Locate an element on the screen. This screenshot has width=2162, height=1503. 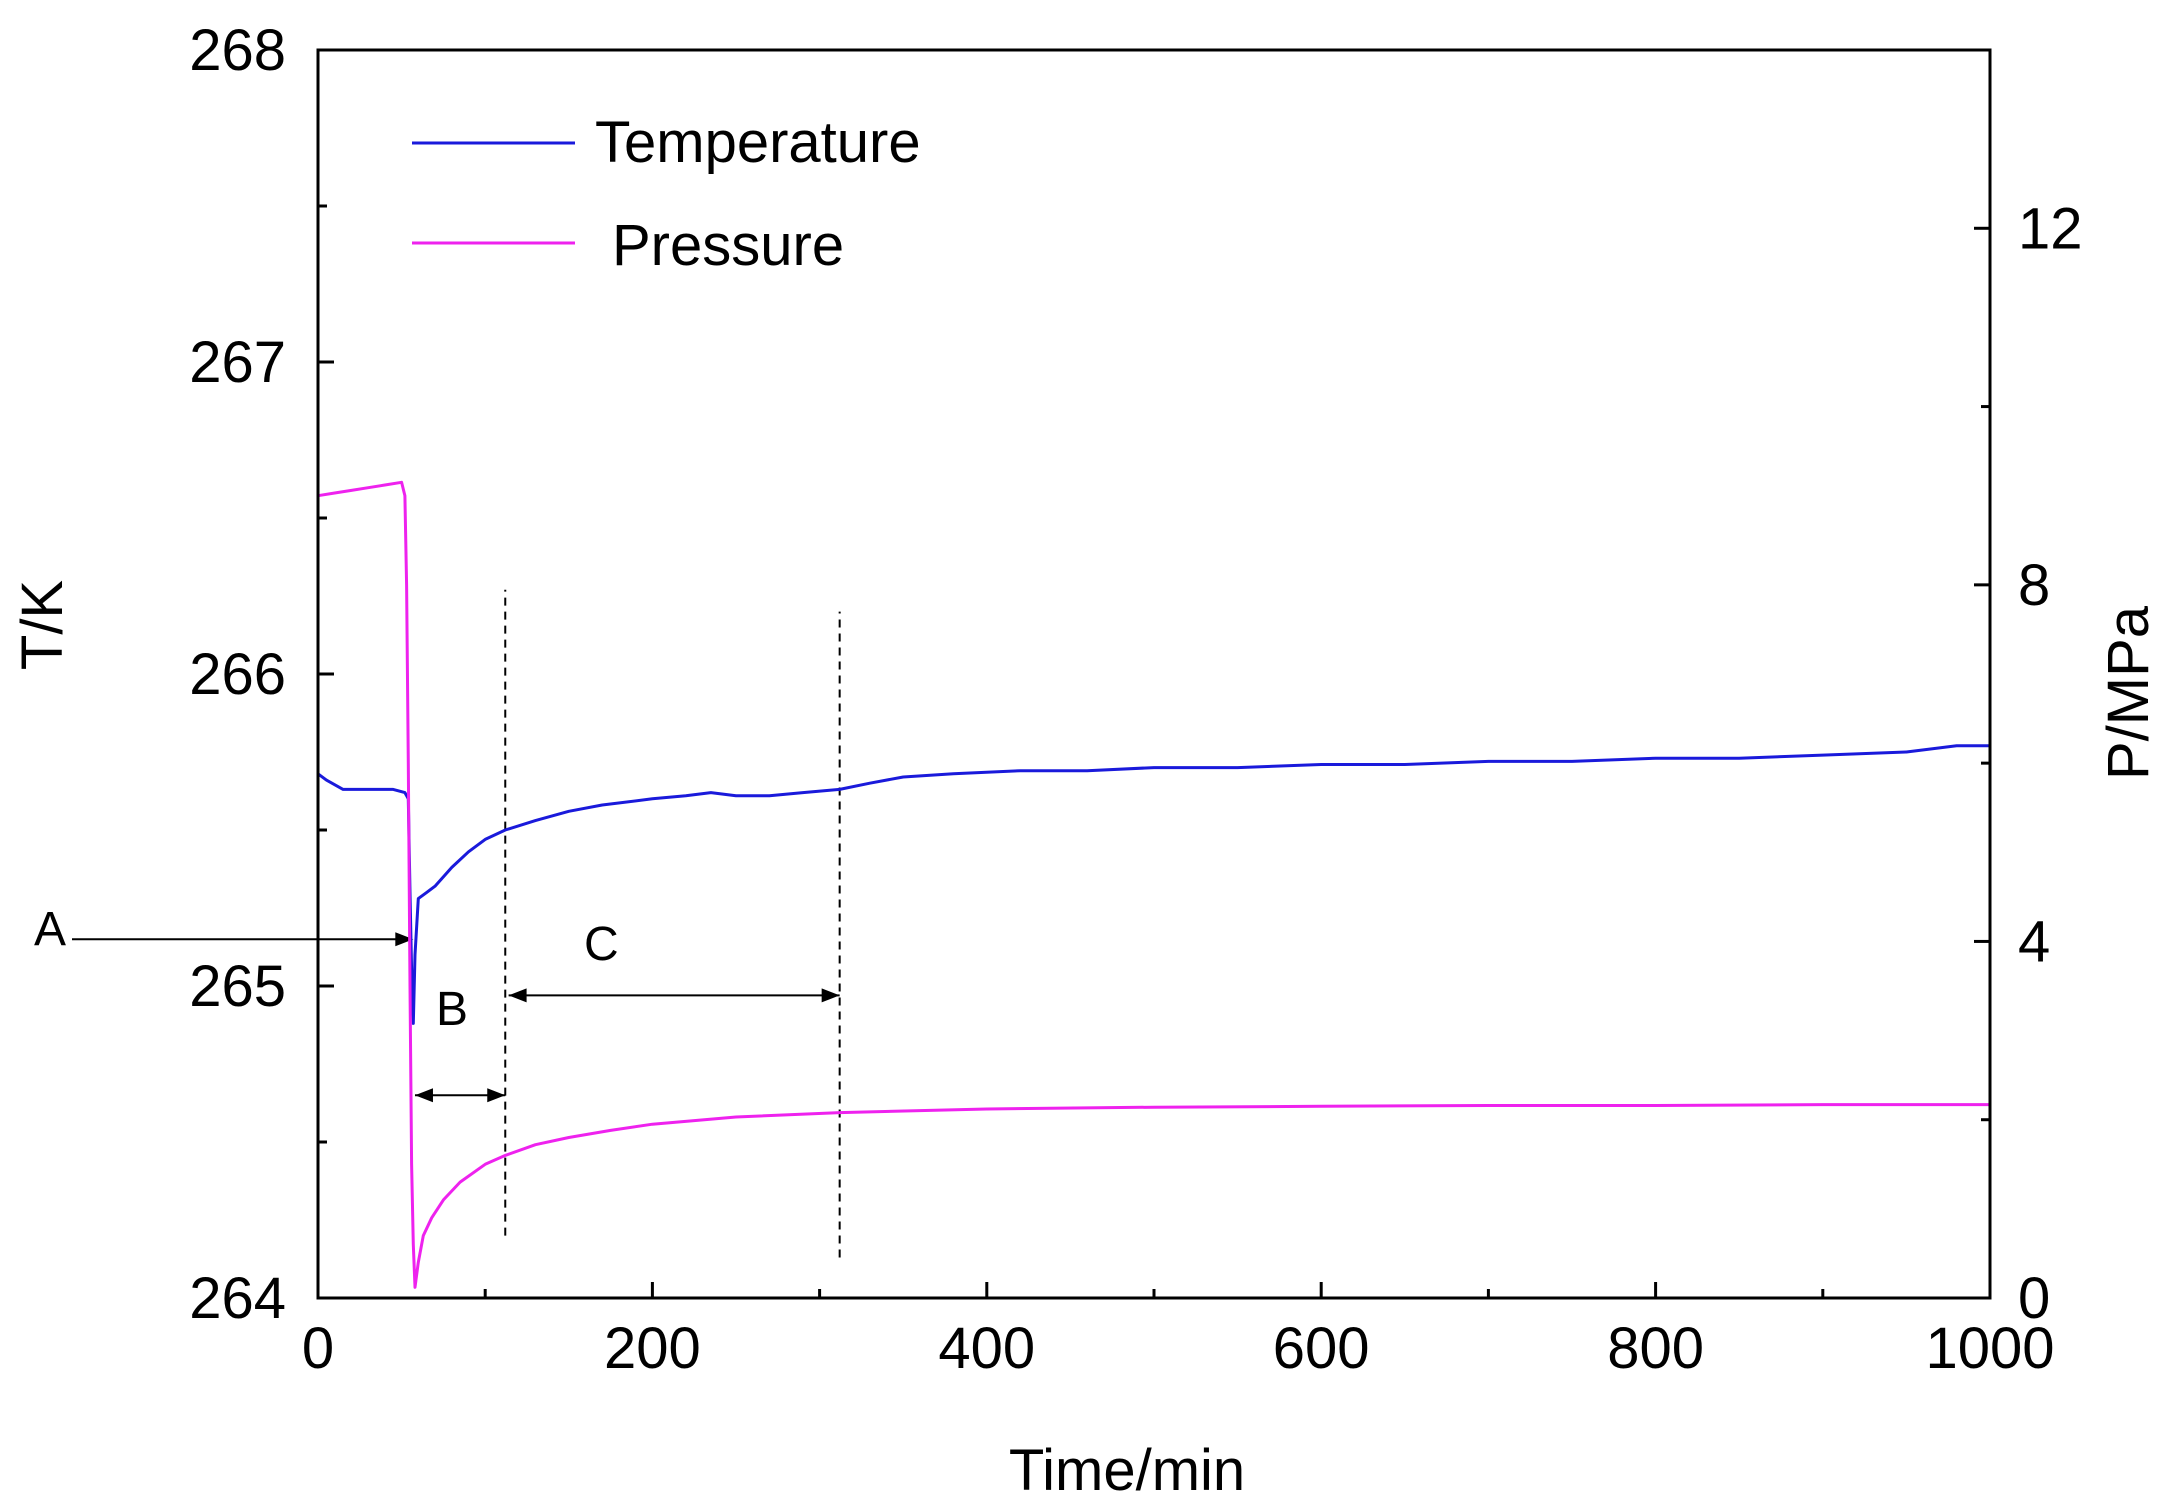
y2-tick-label: 4 is located at coordinates (2034, 941).